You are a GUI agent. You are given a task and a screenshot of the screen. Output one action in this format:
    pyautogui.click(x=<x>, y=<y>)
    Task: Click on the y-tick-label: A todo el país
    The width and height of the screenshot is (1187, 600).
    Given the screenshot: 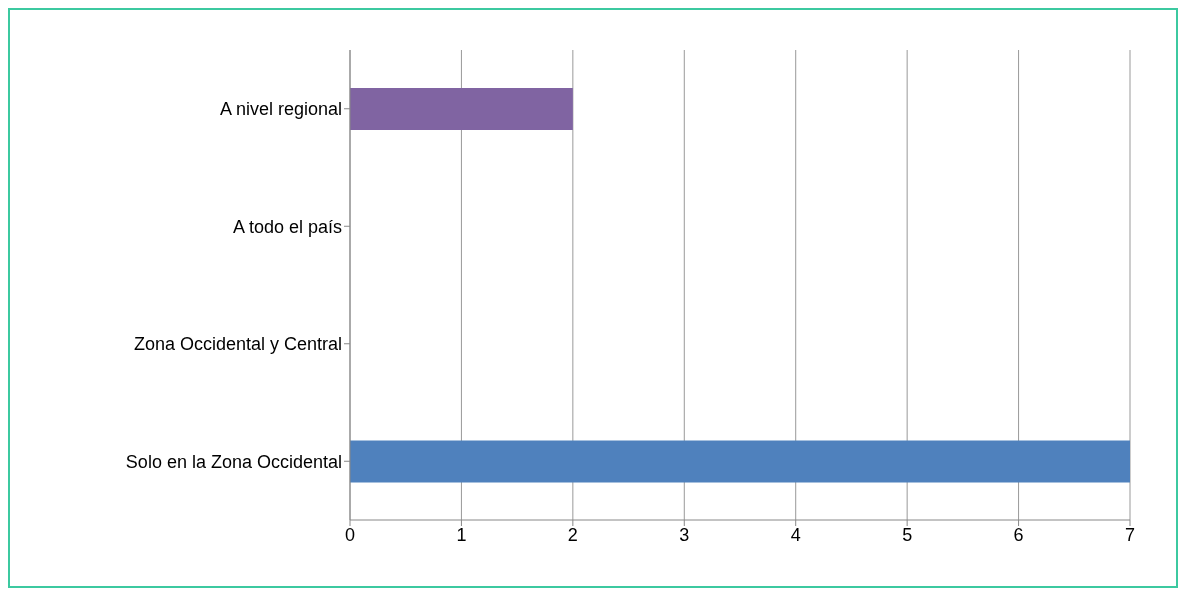 What is the action you would take?
    pyautogui.click(x=287, y=226)
    